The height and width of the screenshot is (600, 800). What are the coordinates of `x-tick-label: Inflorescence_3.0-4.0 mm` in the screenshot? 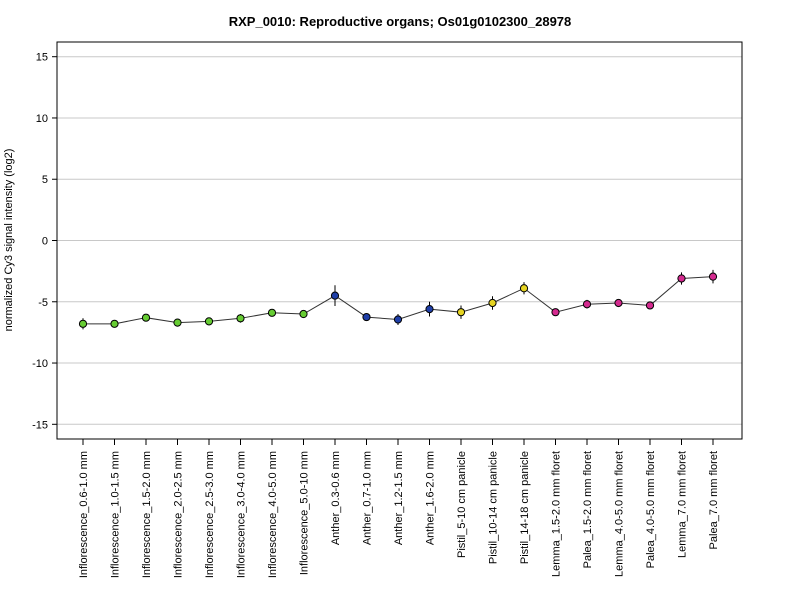 It's located at (242, 514).